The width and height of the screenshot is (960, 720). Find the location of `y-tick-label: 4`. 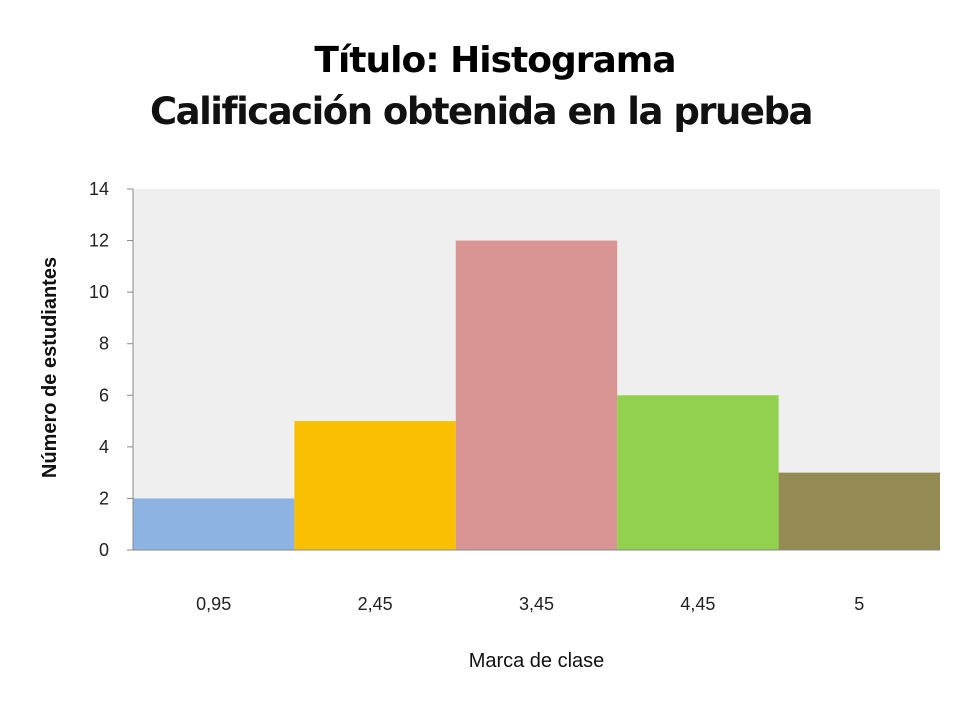

y-tick-label: 4 is located at coordinates (104, 447).